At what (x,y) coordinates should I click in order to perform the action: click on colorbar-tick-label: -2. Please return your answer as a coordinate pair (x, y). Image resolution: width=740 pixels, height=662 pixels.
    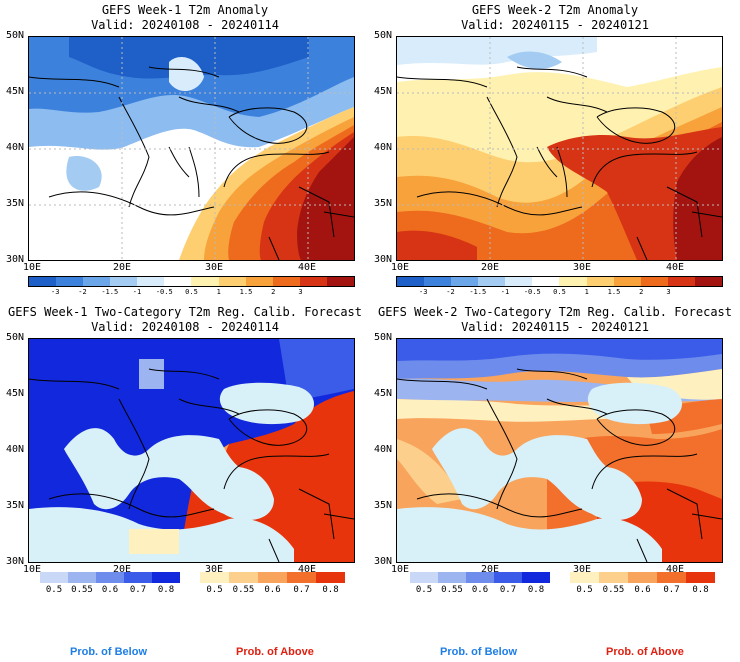
    Looking at the image, I should click on (82, 292).